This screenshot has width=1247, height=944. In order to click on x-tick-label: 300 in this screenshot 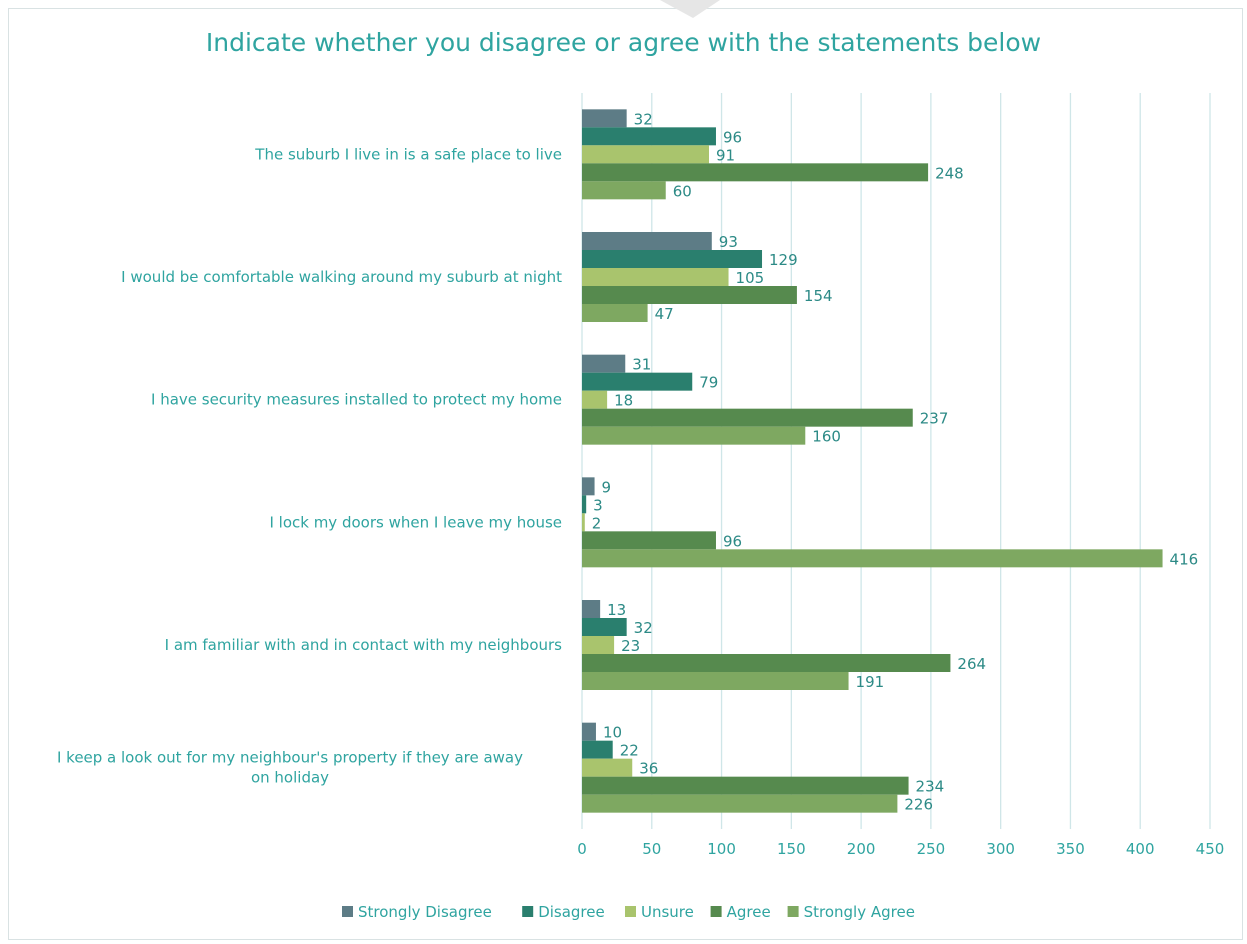, I will do `click(1000, 849)`.